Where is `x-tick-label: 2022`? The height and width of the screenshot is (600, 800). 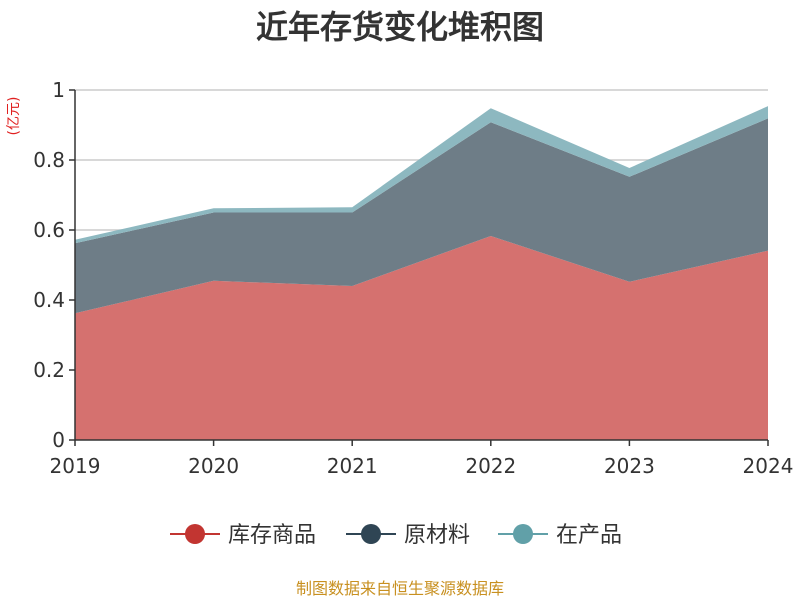
x-tick-label: 2022 is located at coordinates (490, 466).